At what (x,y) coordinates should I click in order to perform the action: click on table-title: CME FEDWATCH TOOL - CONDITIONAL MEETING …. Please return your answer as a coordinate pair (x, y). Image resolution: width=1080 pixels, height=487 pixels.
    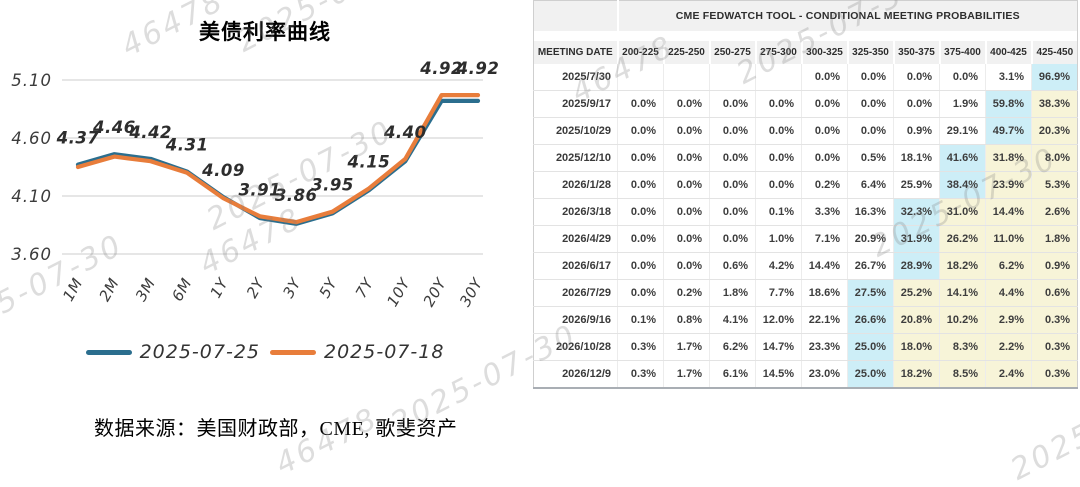
    Looking at the image, I should click on (847, 15).